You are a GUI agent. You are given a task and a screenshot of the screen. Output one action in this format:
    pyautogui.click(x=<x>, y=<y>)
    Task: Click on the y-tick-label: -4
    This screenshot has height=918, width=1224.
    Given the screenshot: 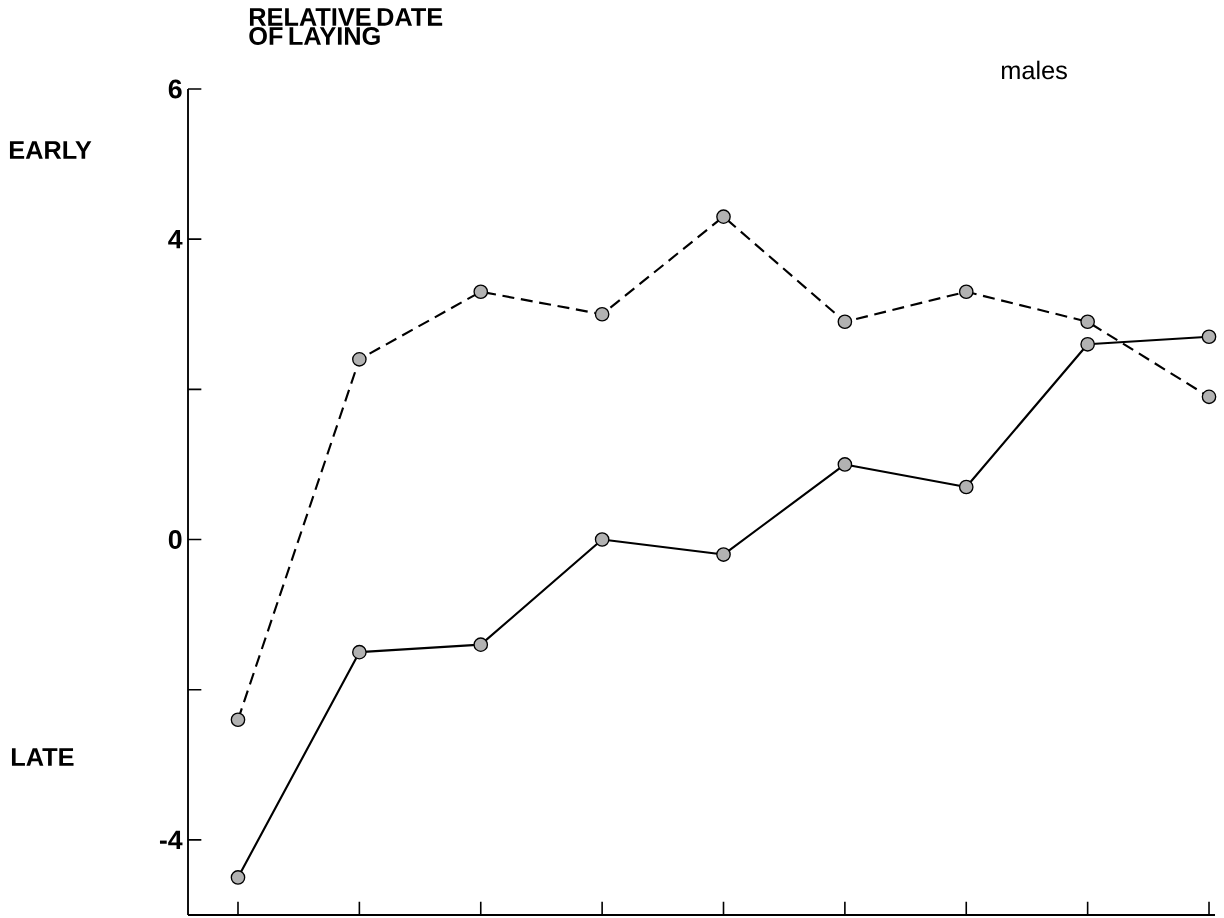 What is the action you would take?
    pyautogui.click(x=171, y=840)
    